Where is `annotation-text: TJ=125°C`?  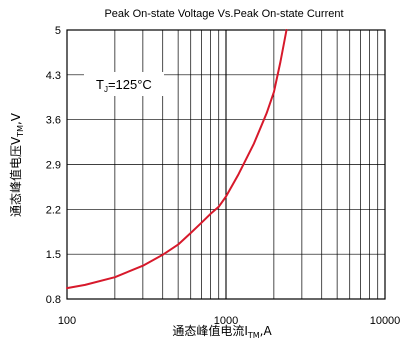 annotation-text: TJ=125°C is located at coordinates (124, 85).